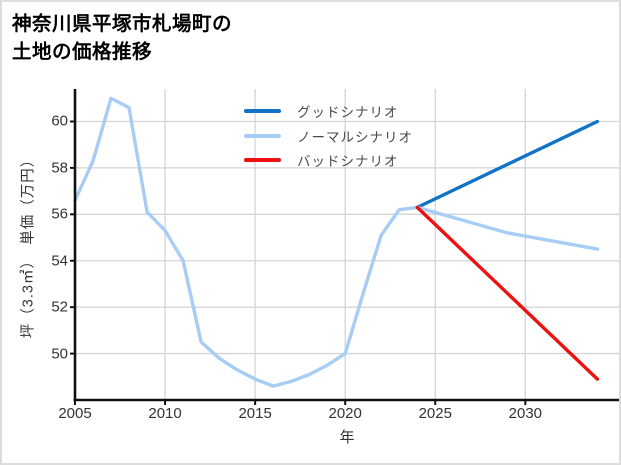 This screenshot has width=621, height=465. I want to click on legend-item: グッドシナリオ, so click(328, 111).